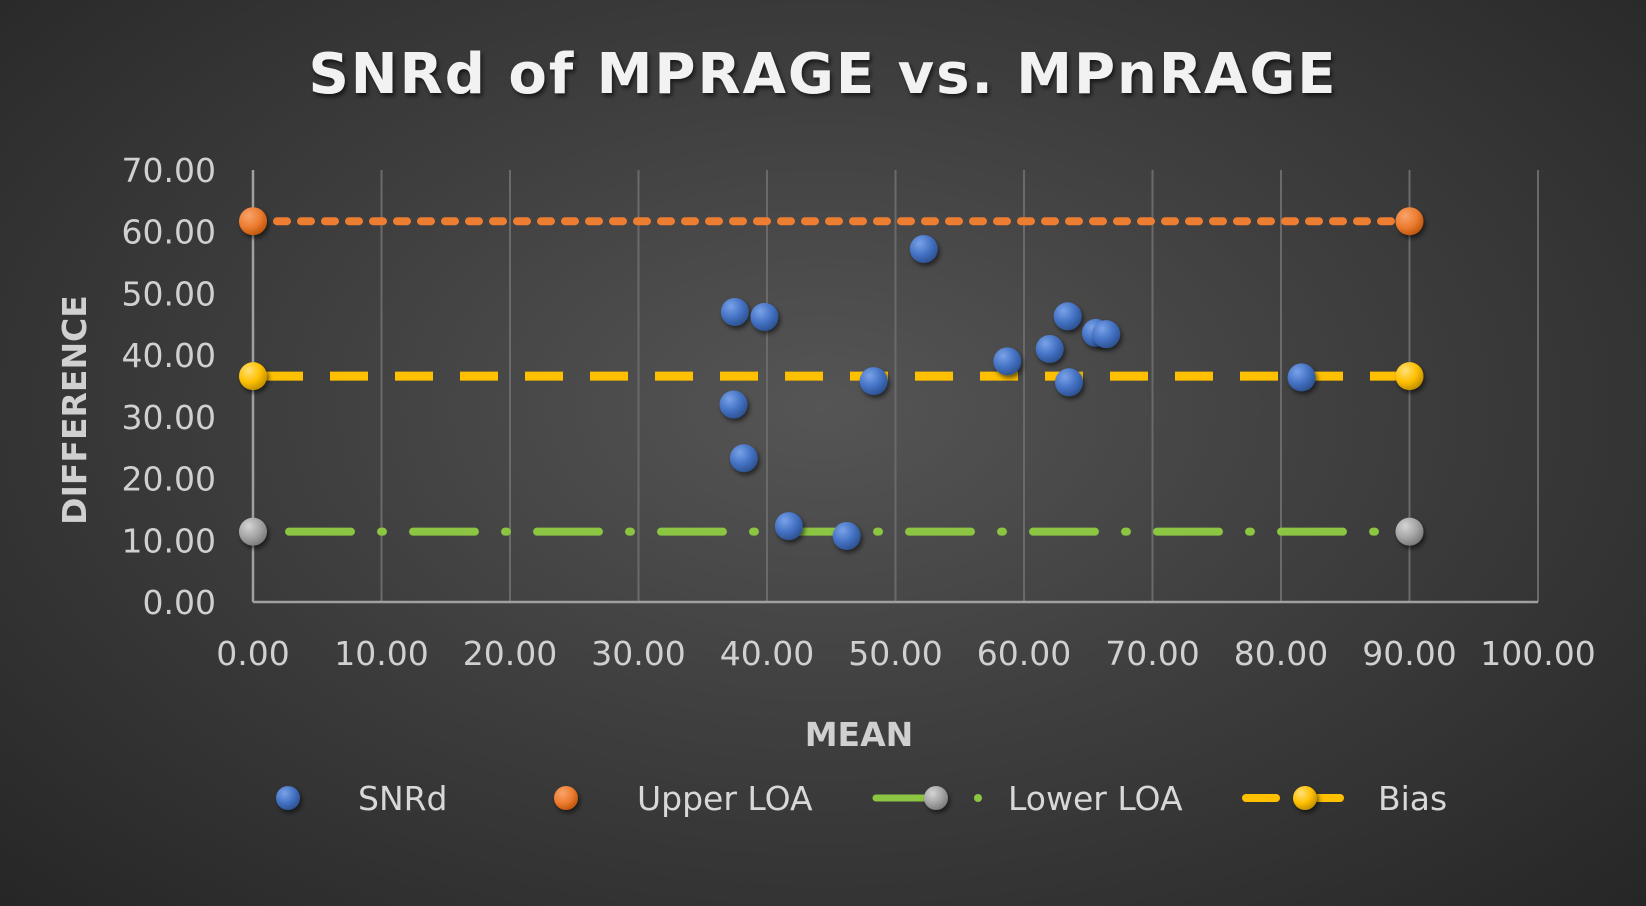 This screenshot has height=906, width=1646. I want to click on chart-title: SNRd of MPRAGE vs. MPnRAGE, so click(822, 74).